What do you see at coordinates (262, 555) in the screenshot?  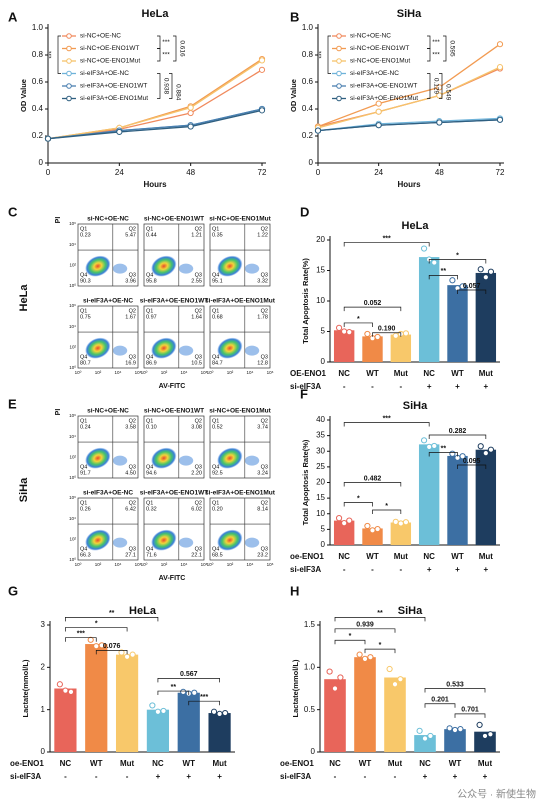 I see `quadrant-value: 23.2` at bounding box center [262, 555].